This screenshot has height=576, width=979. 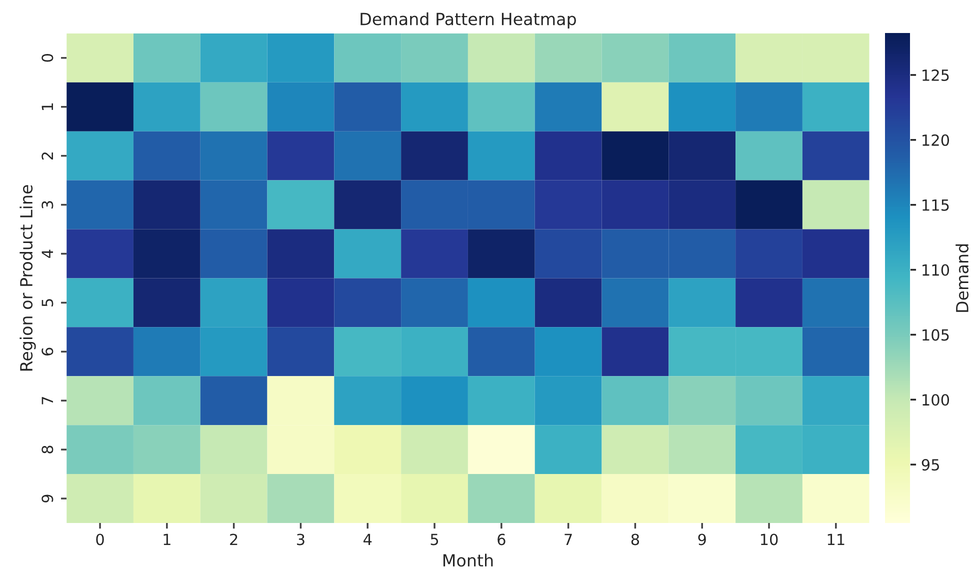 What do you see at coordinates (47, 106) in the screenshot?
I see `y-tick-label: 1` at bounding box center [47, 106].